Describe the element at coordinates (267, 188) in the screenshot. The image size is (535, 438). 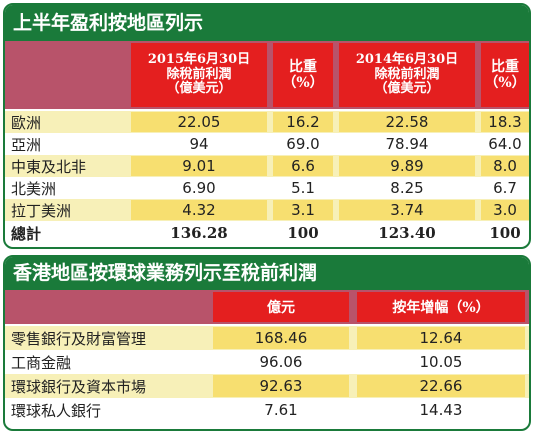
I see `table-row: 北美洲 6.90 5.1 8.25 6.7` at that location.